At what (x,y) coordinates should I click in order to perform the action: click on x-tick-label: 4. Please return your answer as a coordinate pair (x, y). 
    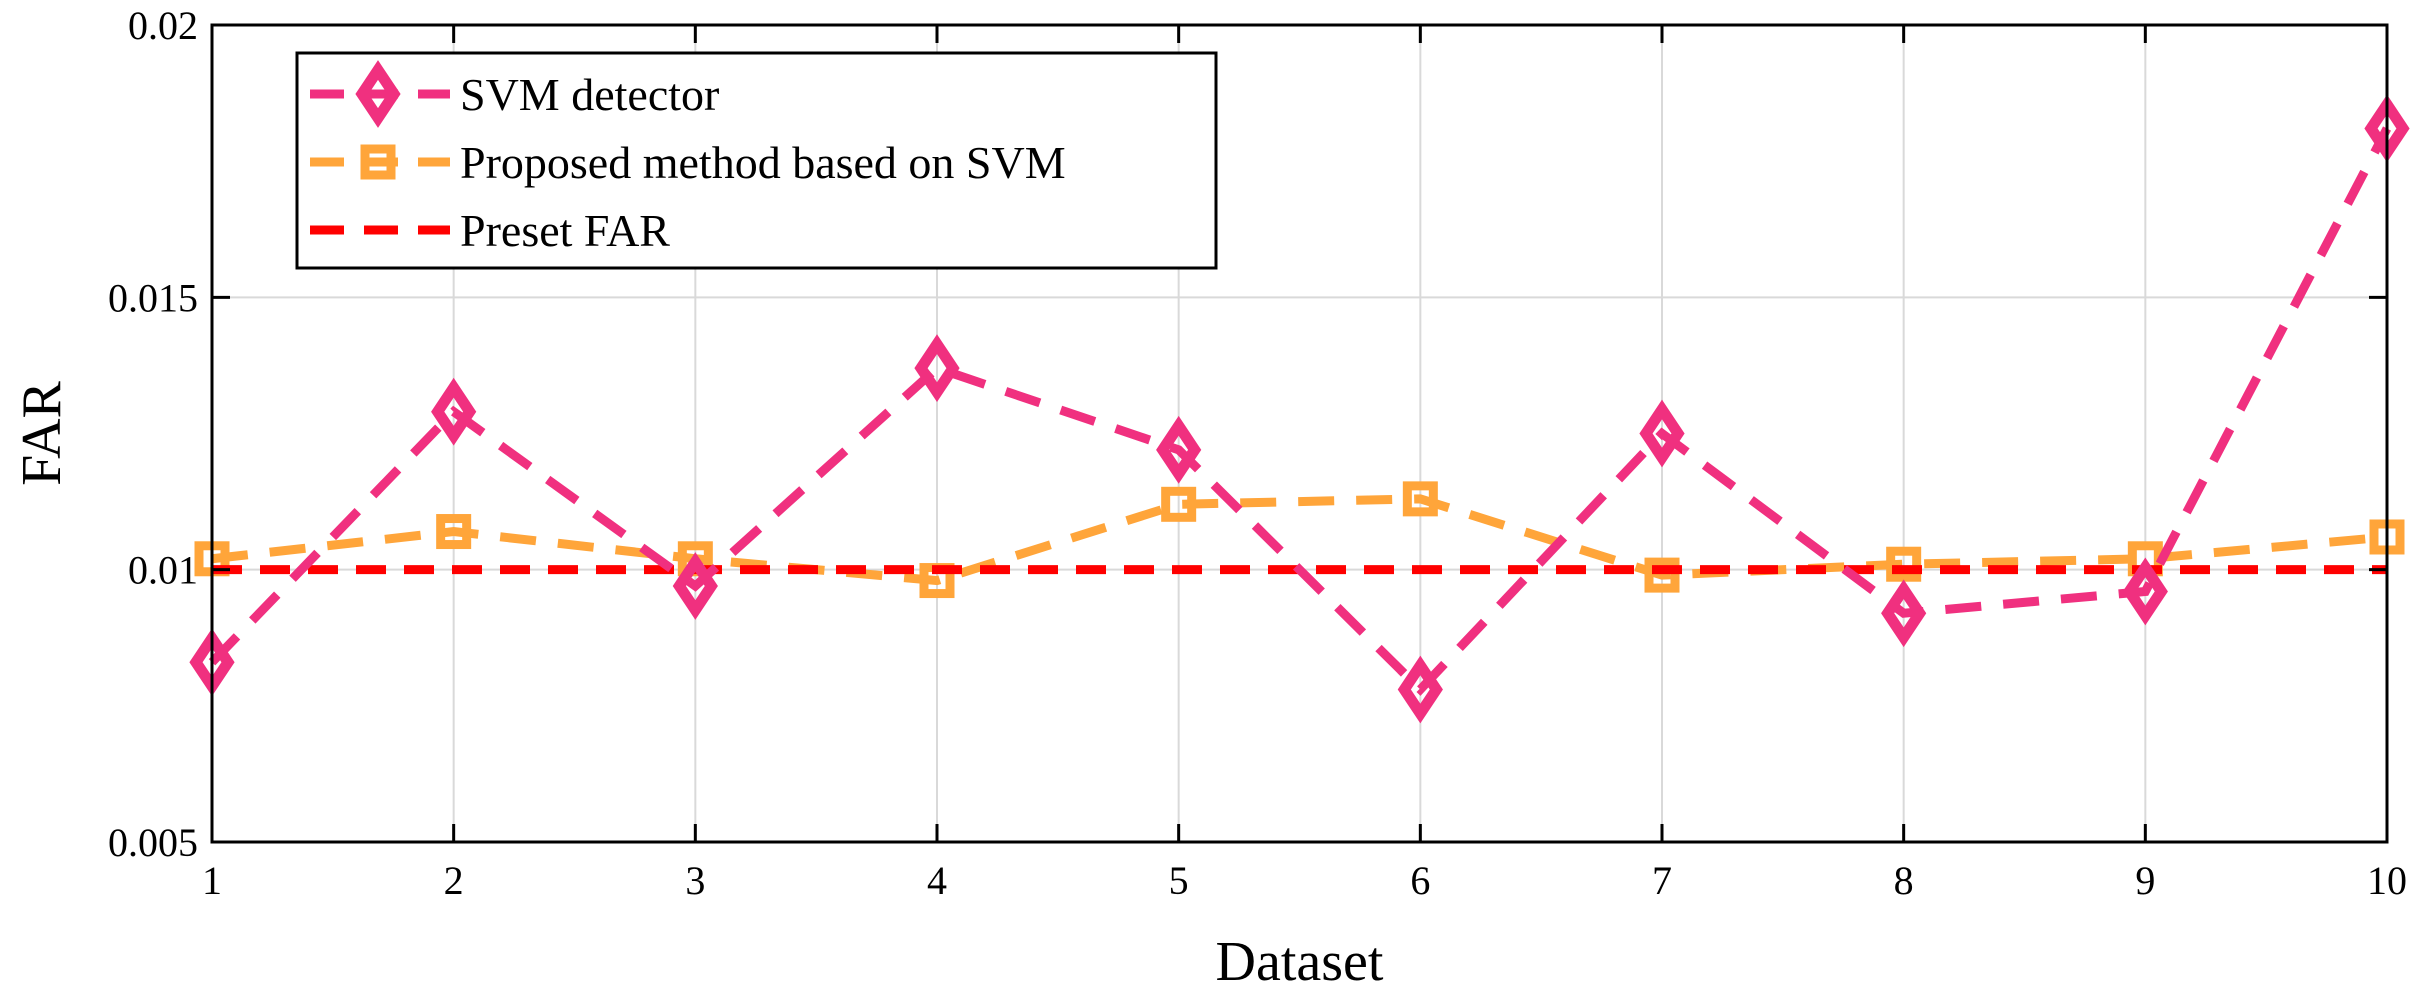
    Looking at the image, I should click on (937, 880).